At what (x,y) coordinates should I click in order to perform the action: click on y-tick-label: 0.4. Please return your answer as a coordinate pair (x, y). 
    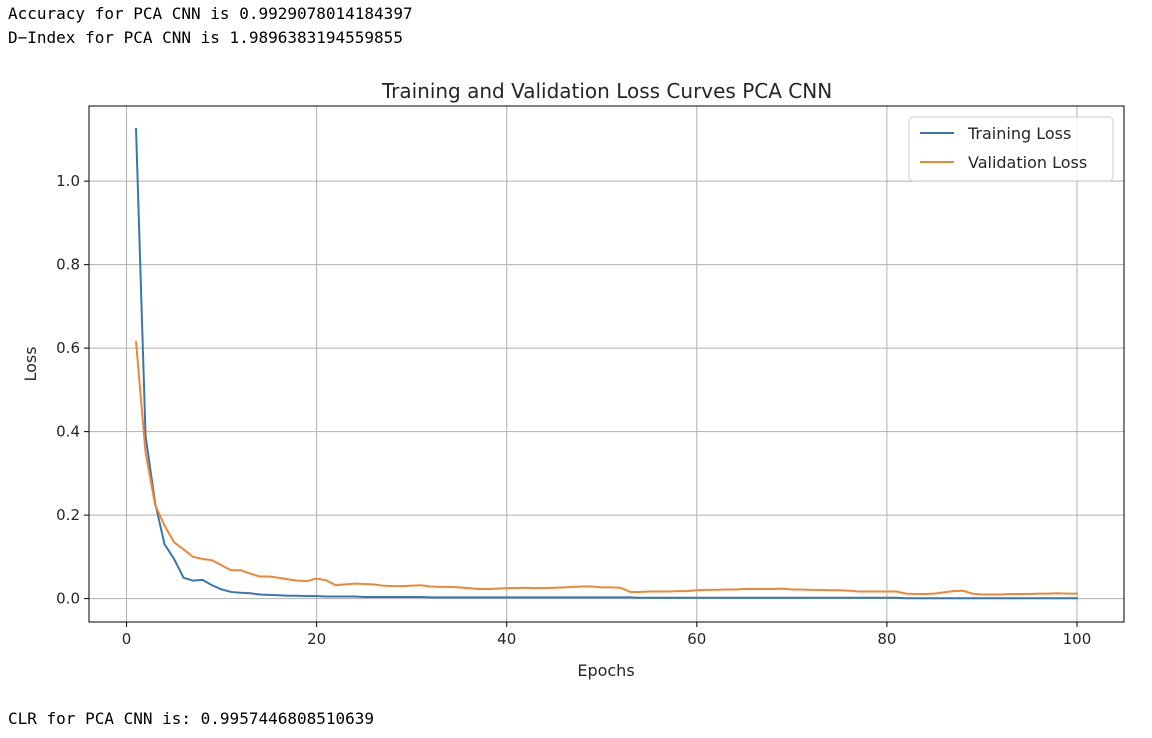
    Looking at the image, I should click on (68, 432).